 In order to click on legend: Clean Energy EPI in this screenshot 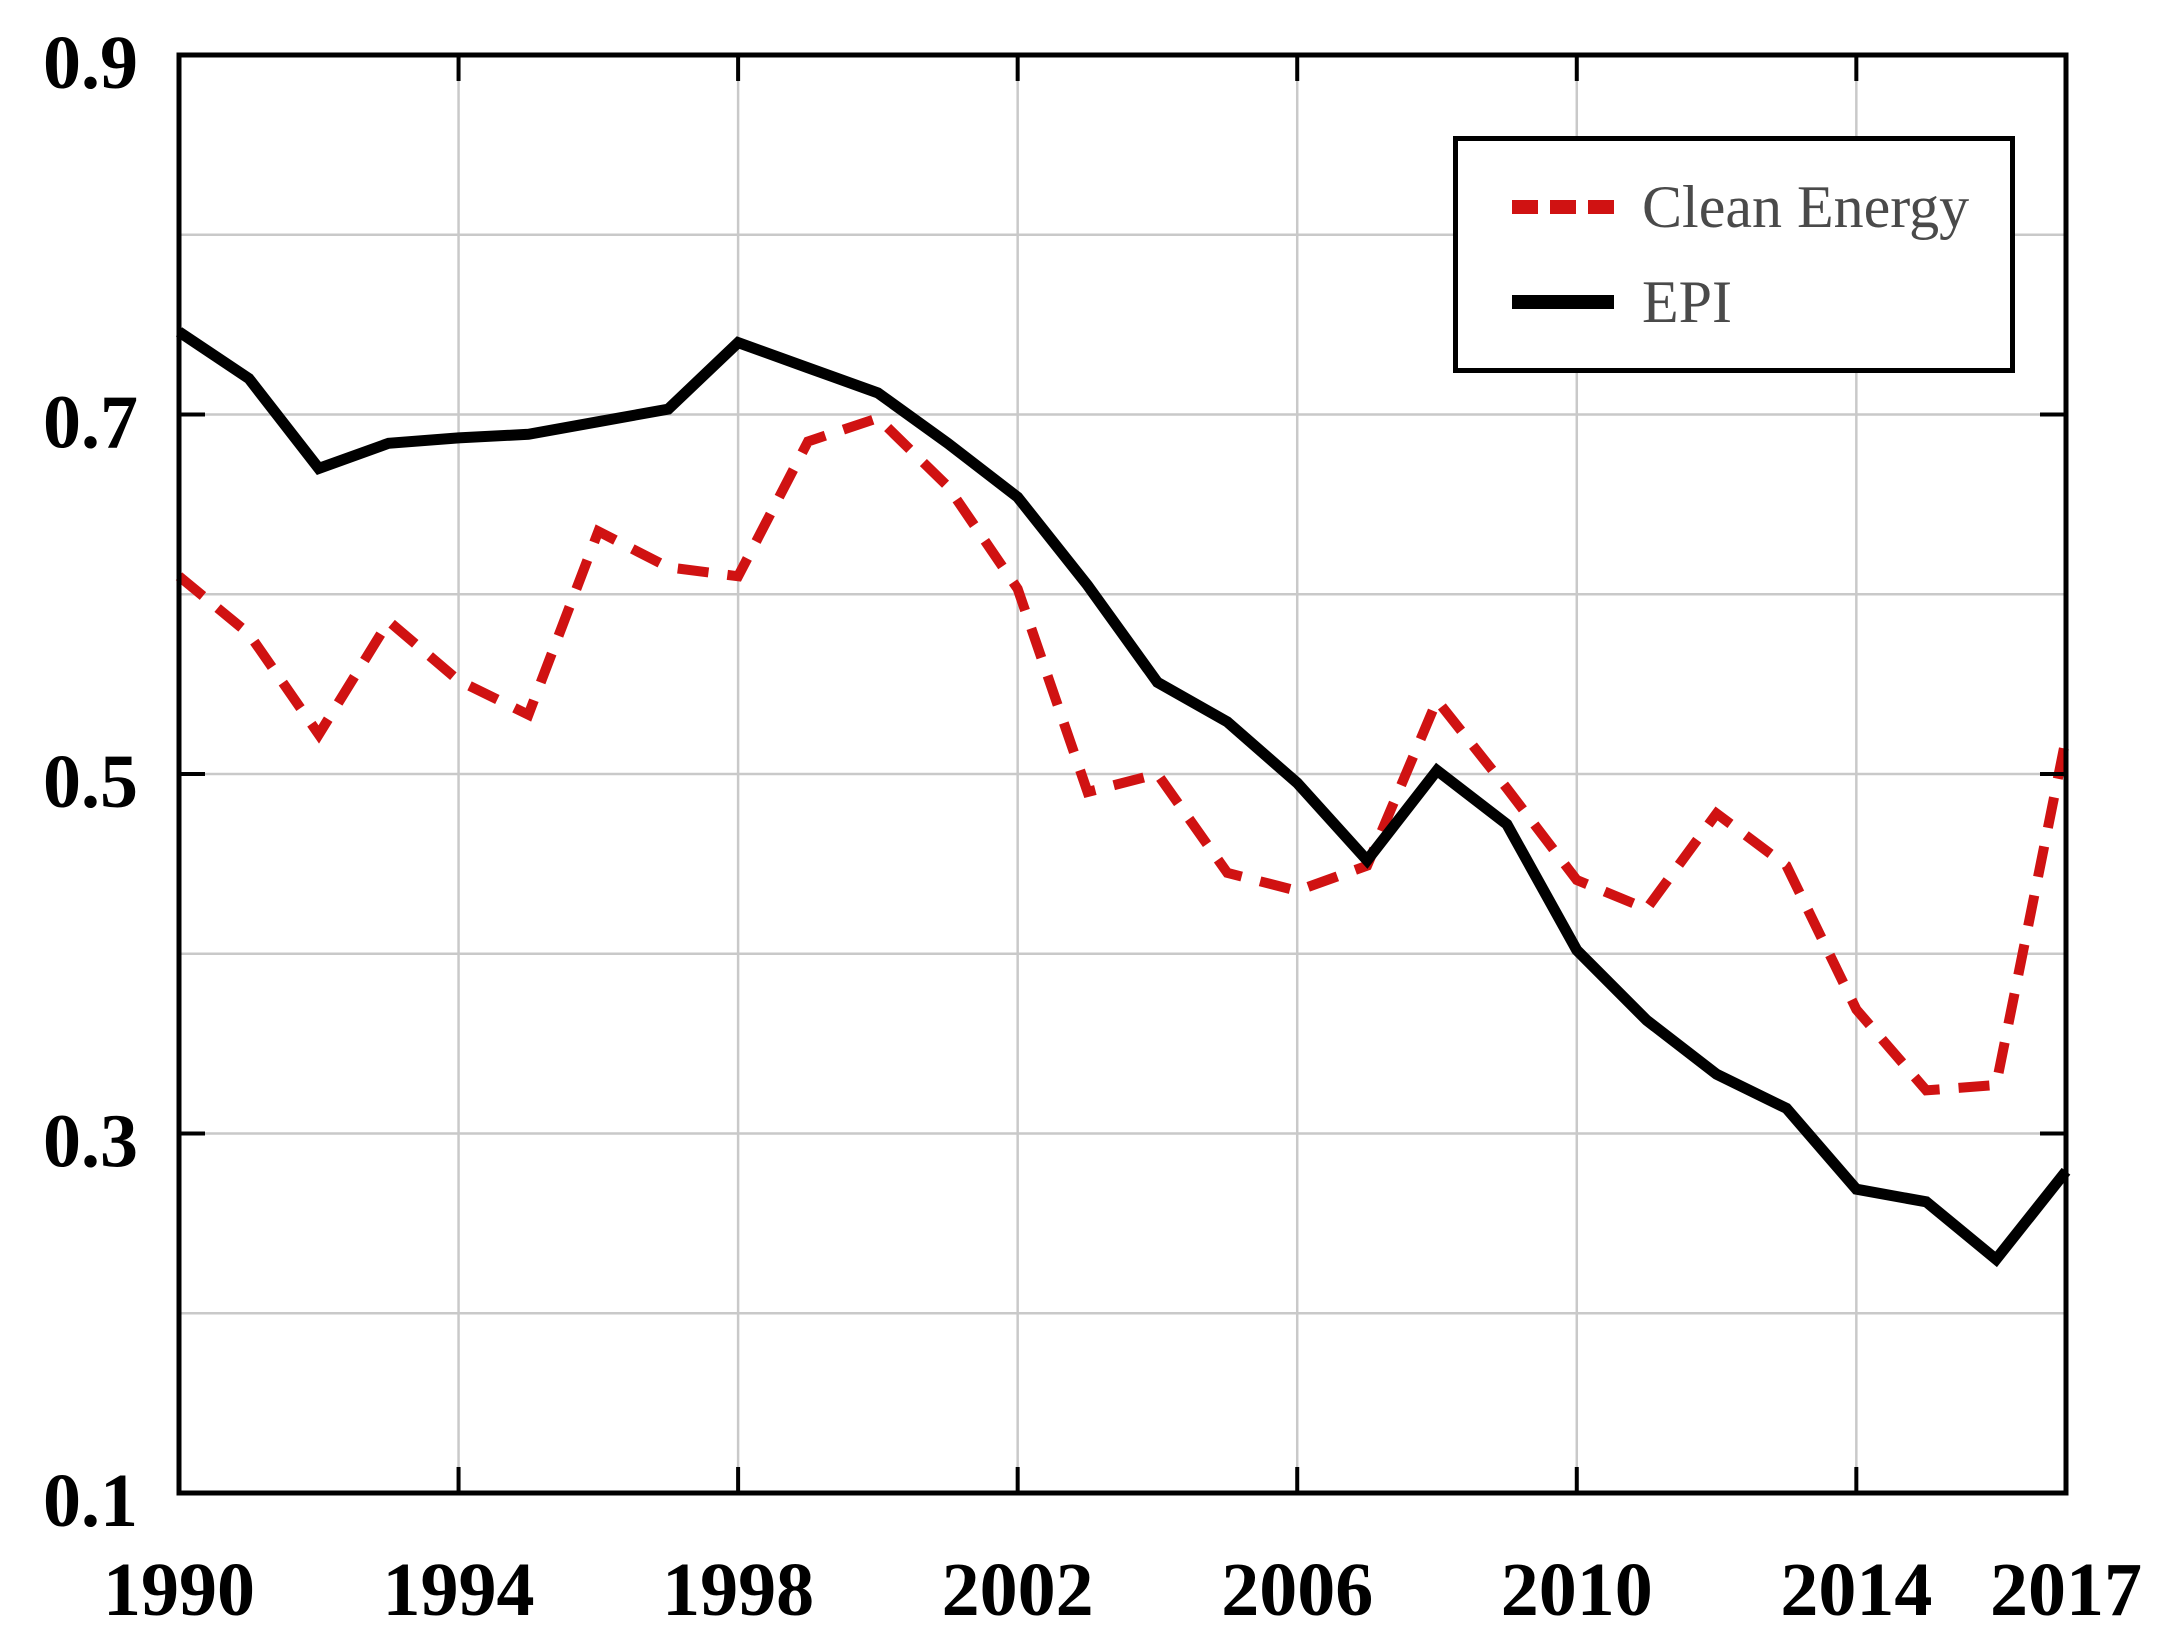, I will do `click(1734, 254)`.